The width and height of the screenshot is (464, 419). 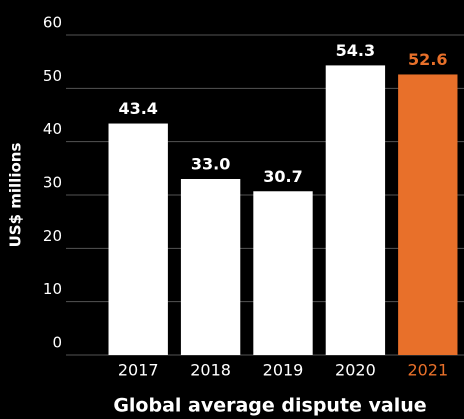 I want to click on y-tick-label: 60, so click(x=52, y=23).